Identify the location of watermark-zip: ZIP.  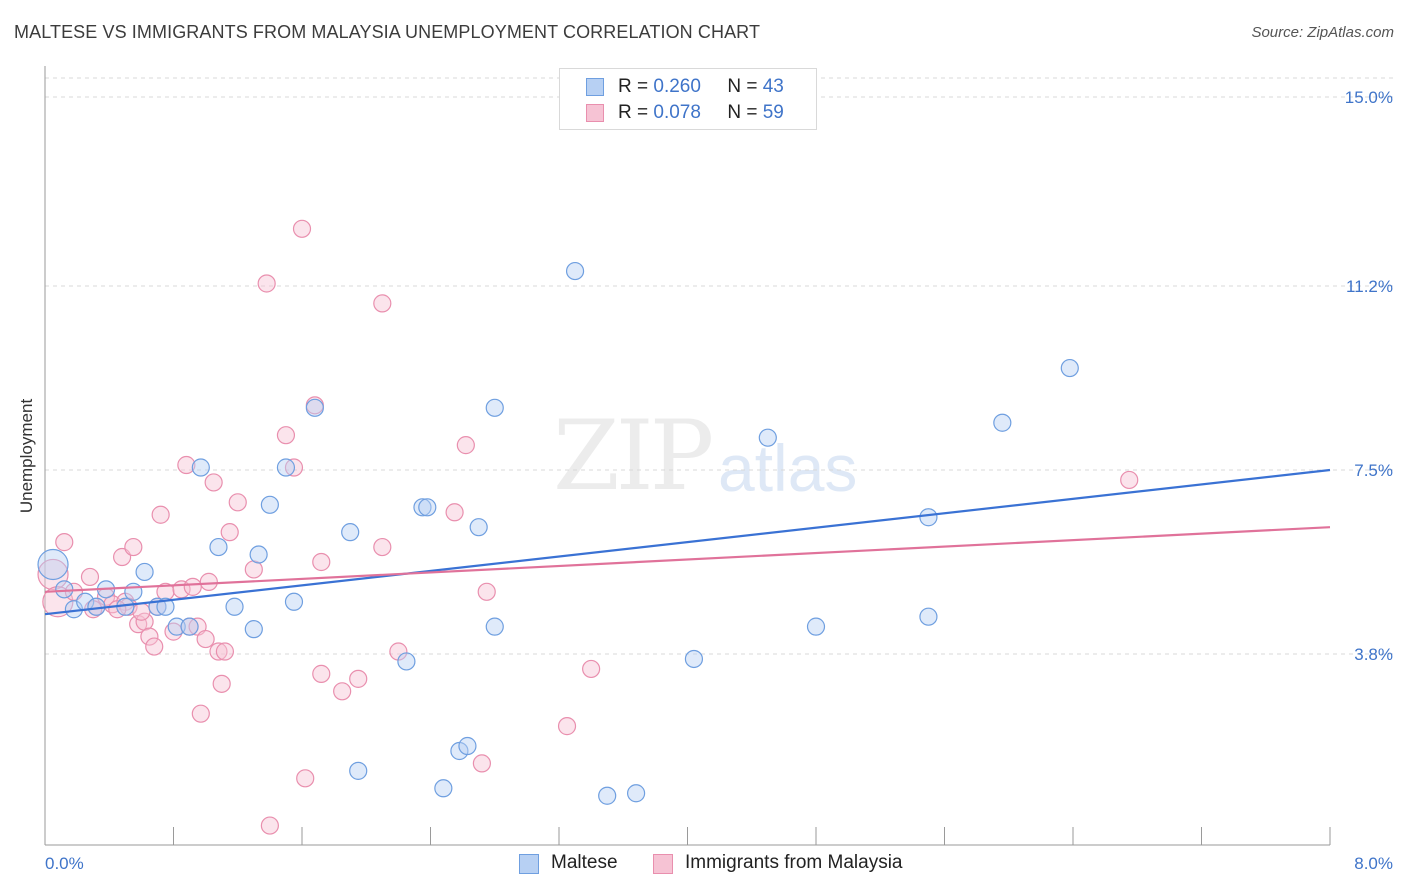
(633, 456).